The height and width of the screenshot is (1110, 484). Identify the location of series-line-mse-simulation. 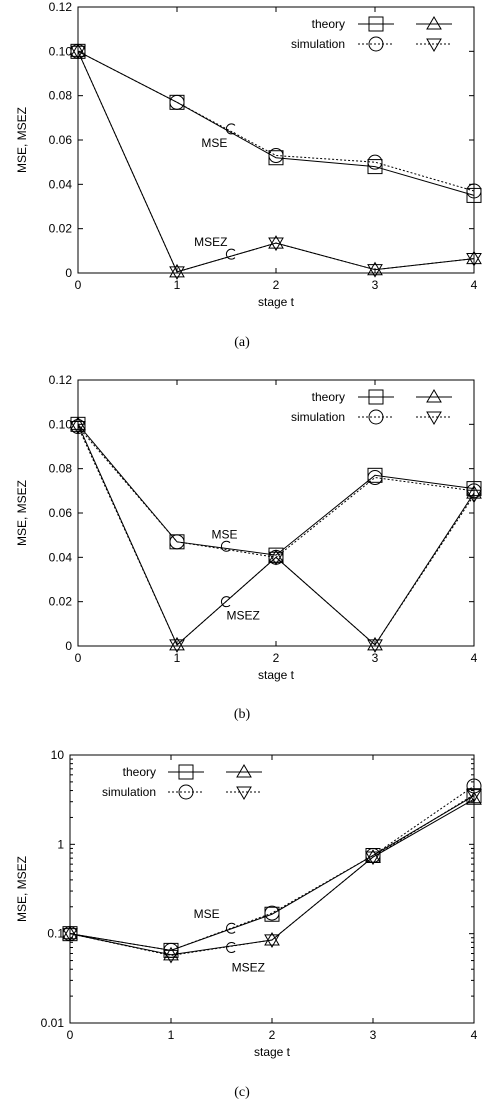
(276, 121).